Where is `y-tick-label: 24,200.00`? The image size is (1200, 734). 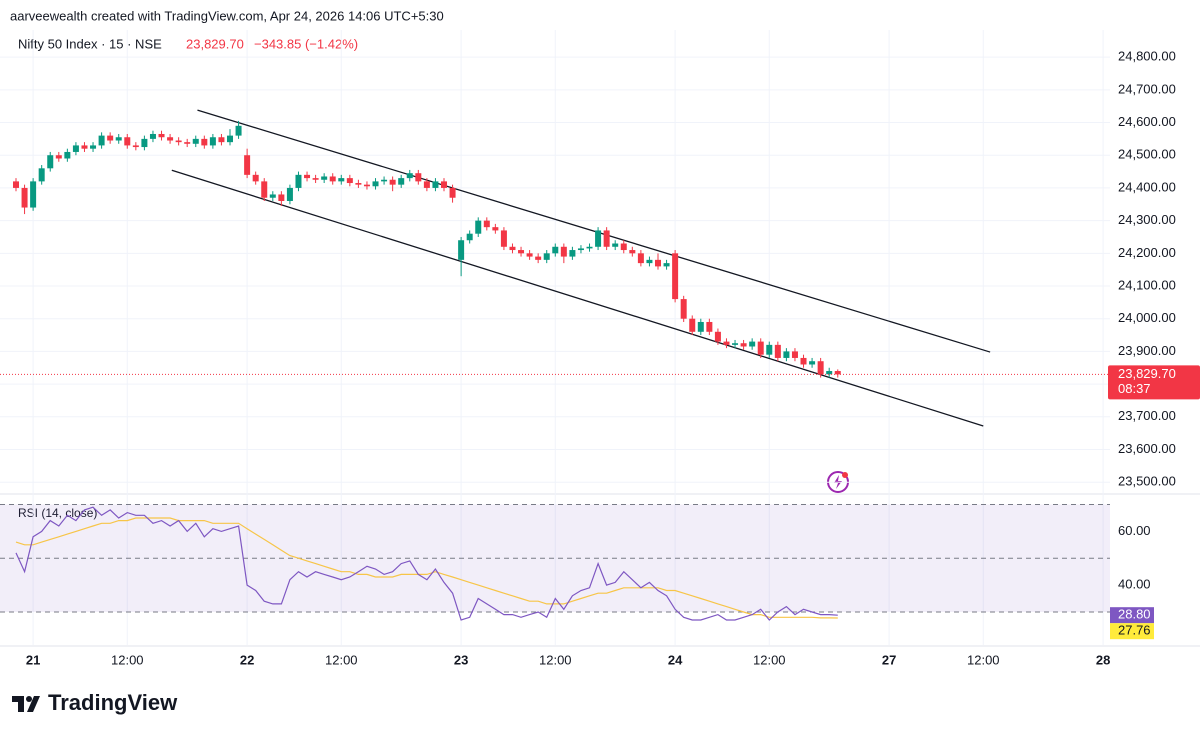
y-tick-label: 24,200.00 is located at coordinates (1147, 252).